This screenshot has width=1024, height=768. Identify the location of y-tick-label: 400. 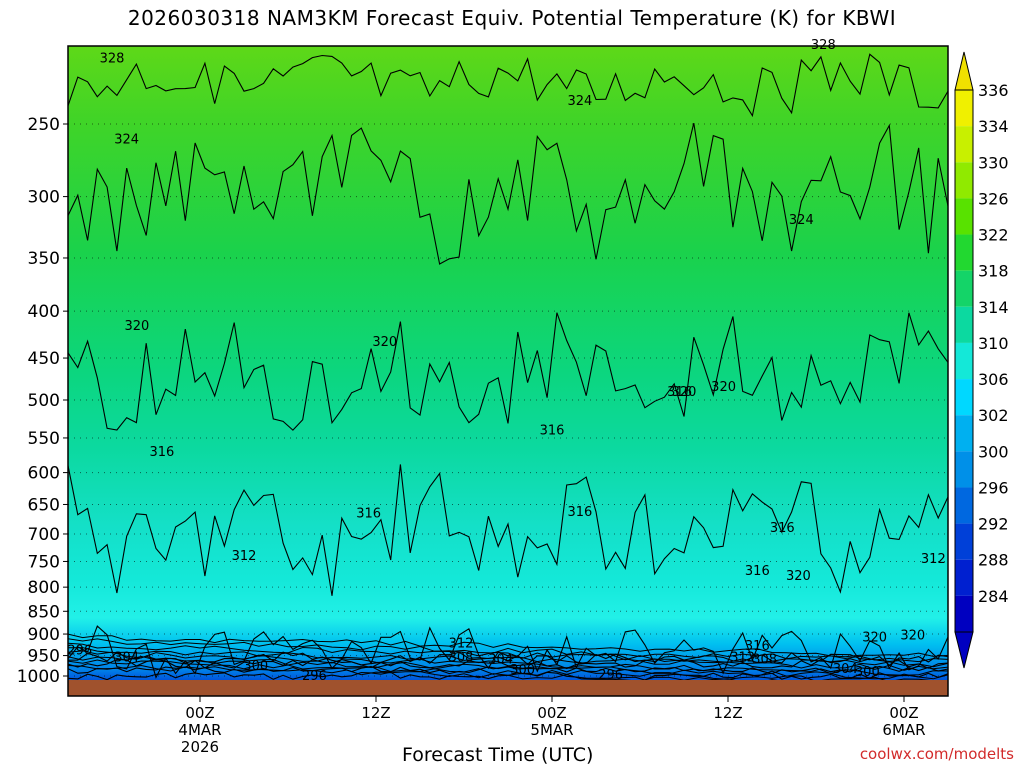
(44, 312).